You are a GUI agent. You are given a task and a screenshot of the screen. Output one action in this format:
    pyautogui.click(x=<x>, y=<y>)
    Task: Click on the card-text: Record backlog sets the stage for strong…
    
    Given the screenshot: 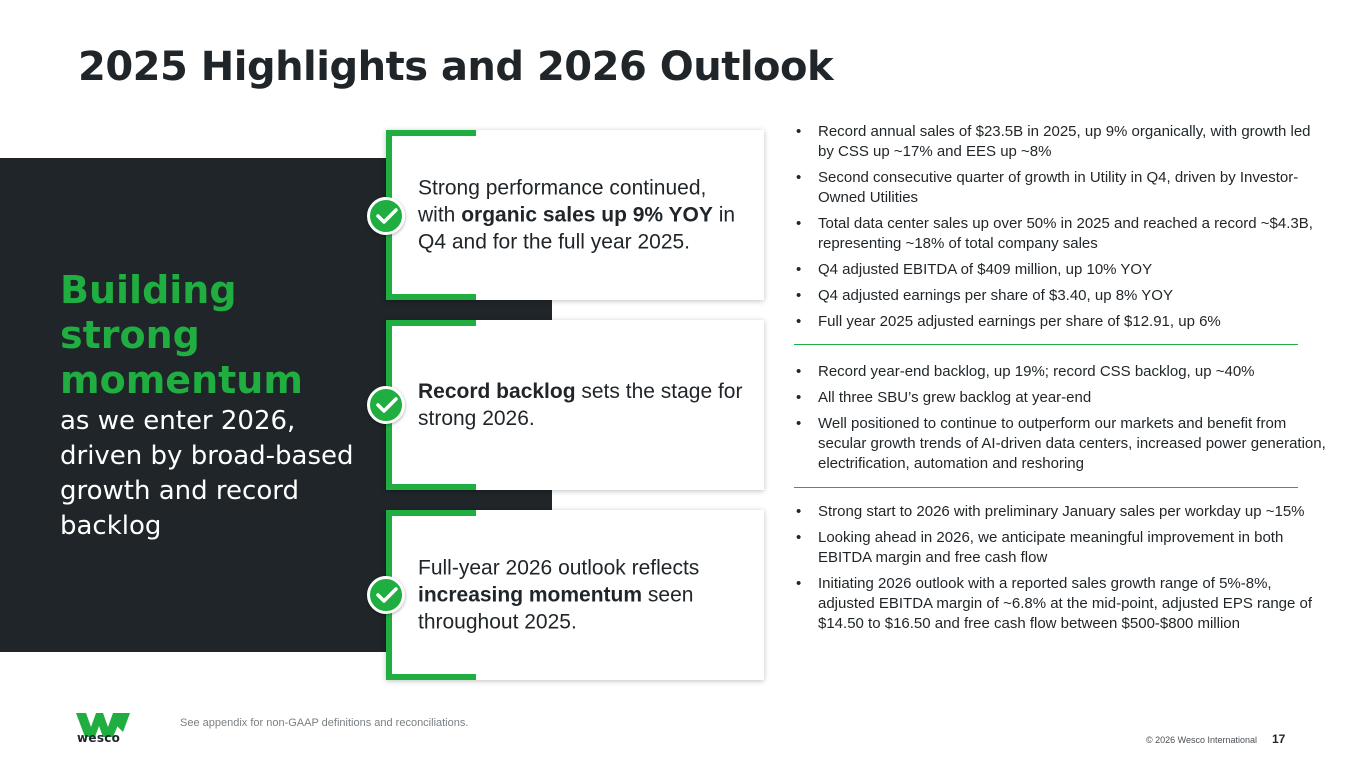 What is the action you would take?
    pyautogui.click(x=580, y=405)
    